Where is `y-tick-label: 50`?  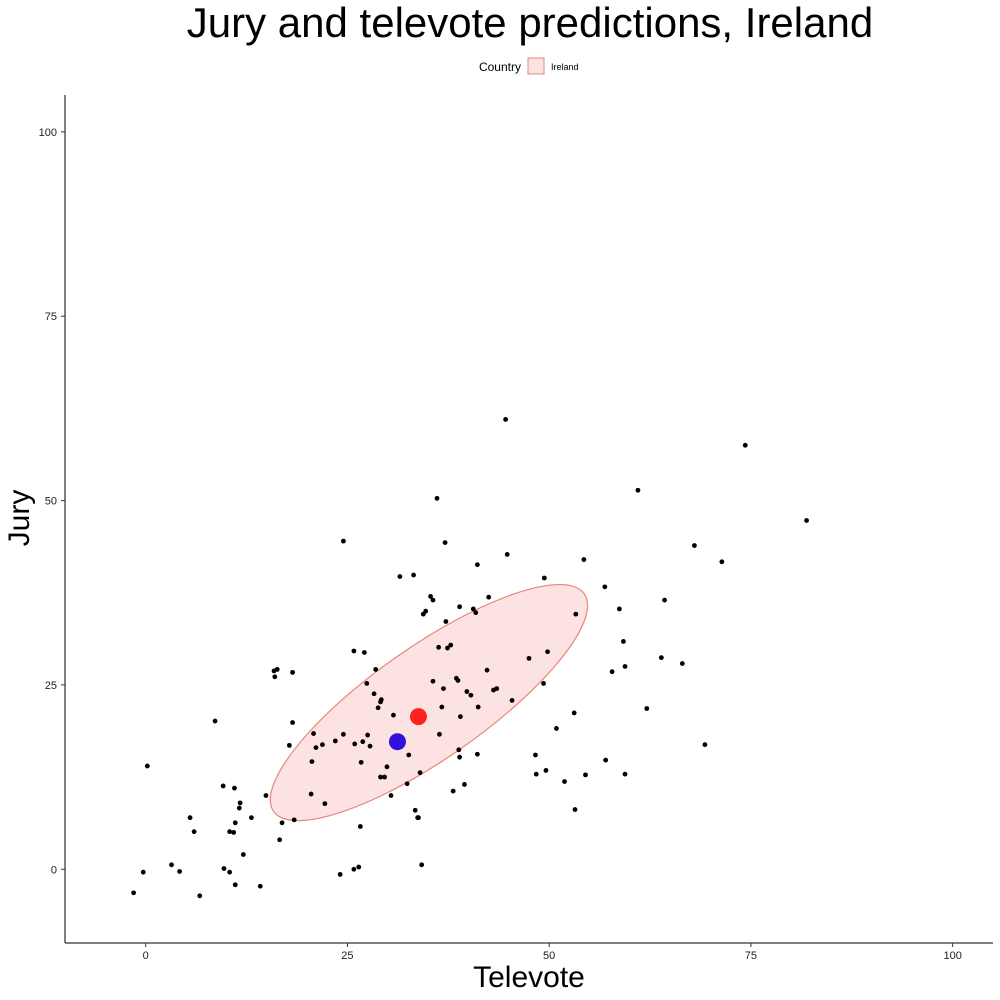 y-tick-label: 50 is located at coordinates (51, 502).